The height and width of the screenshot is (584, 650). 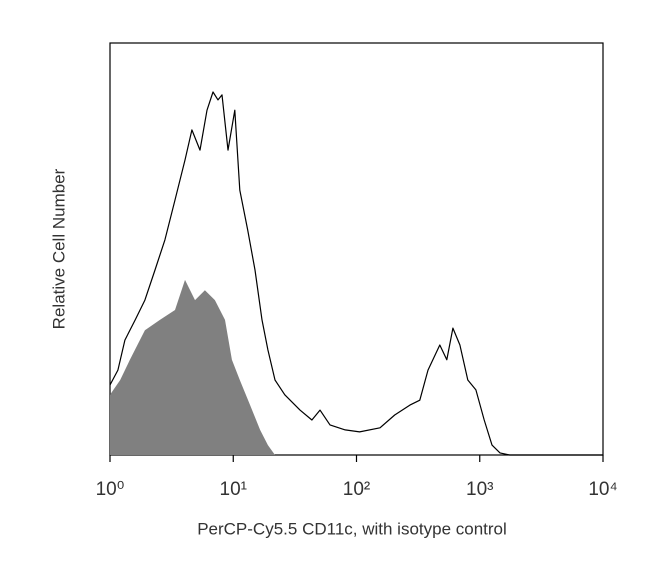 I want to click on filled-histogram, so click(x=192, y=367).